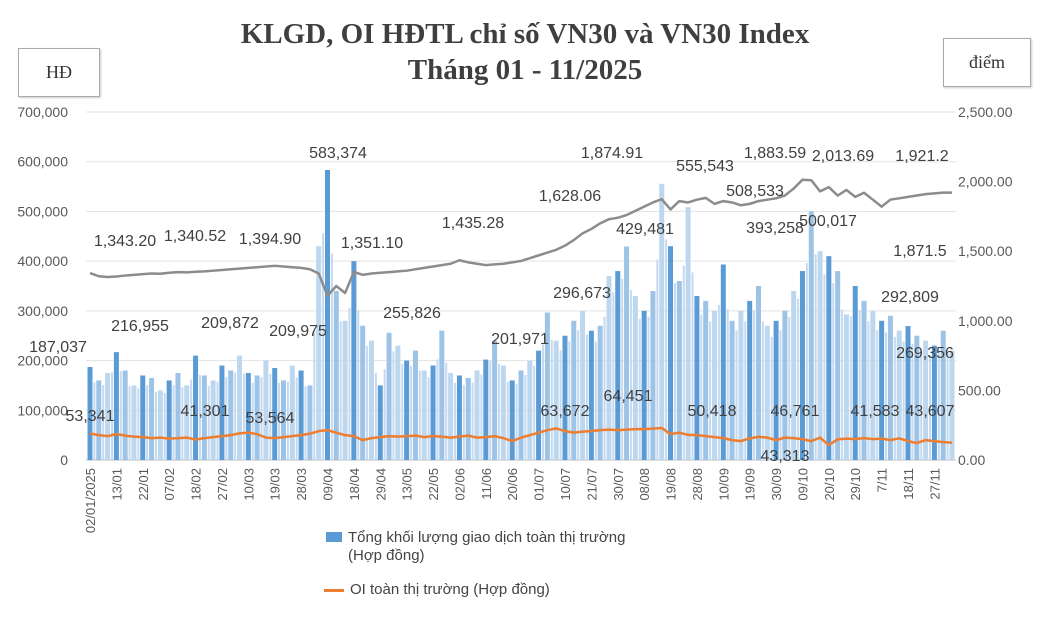 The width and height of the screenshot is (1050, 630). I want to click on oi-data-label: 63,672, so click(565, 411).